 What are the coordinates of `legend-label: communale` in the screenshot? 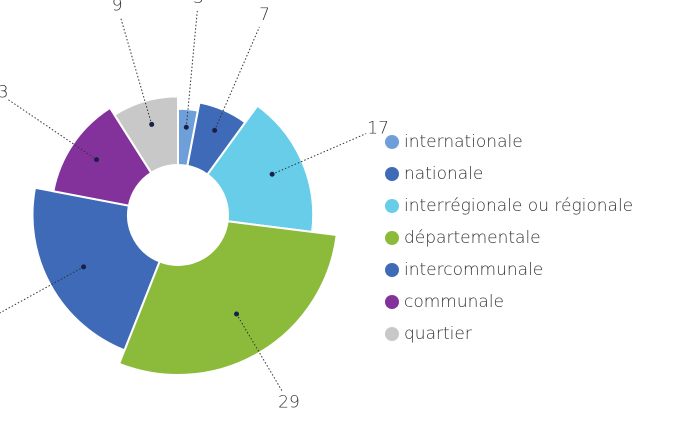 It's located at (454, 302).